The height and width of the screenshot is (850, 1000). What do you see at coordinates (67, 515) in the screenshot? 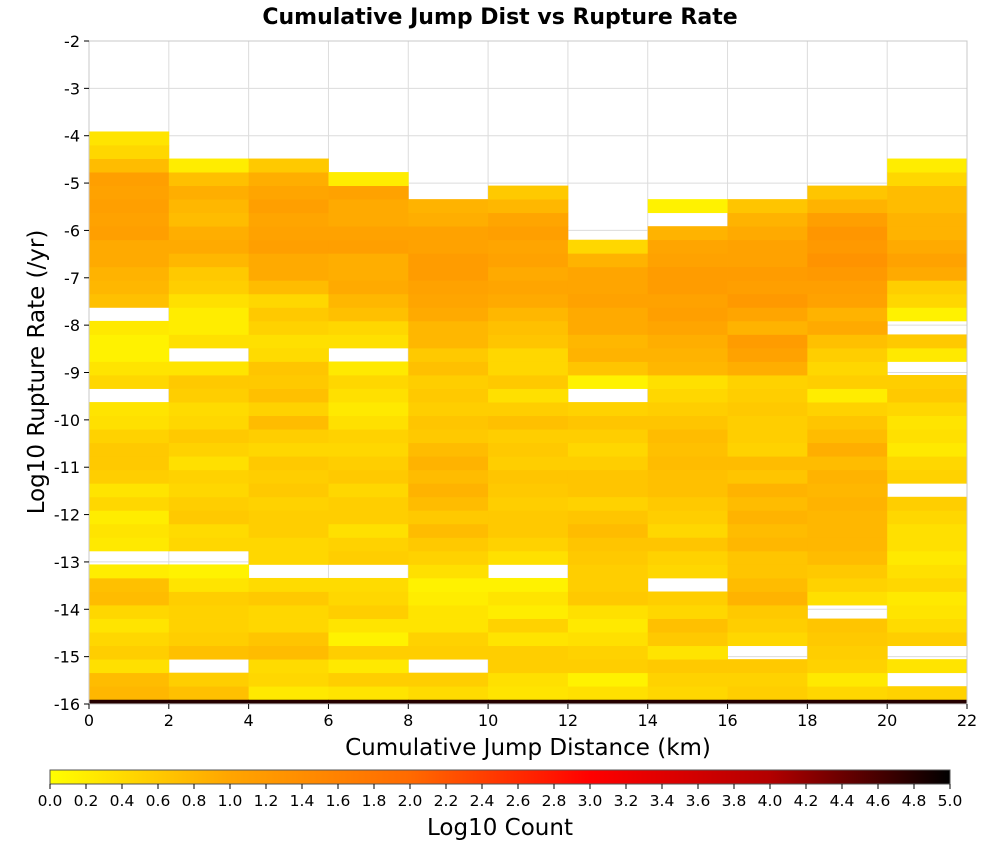
I see `y-tick-label: -12` at bounding box center [67, 515].